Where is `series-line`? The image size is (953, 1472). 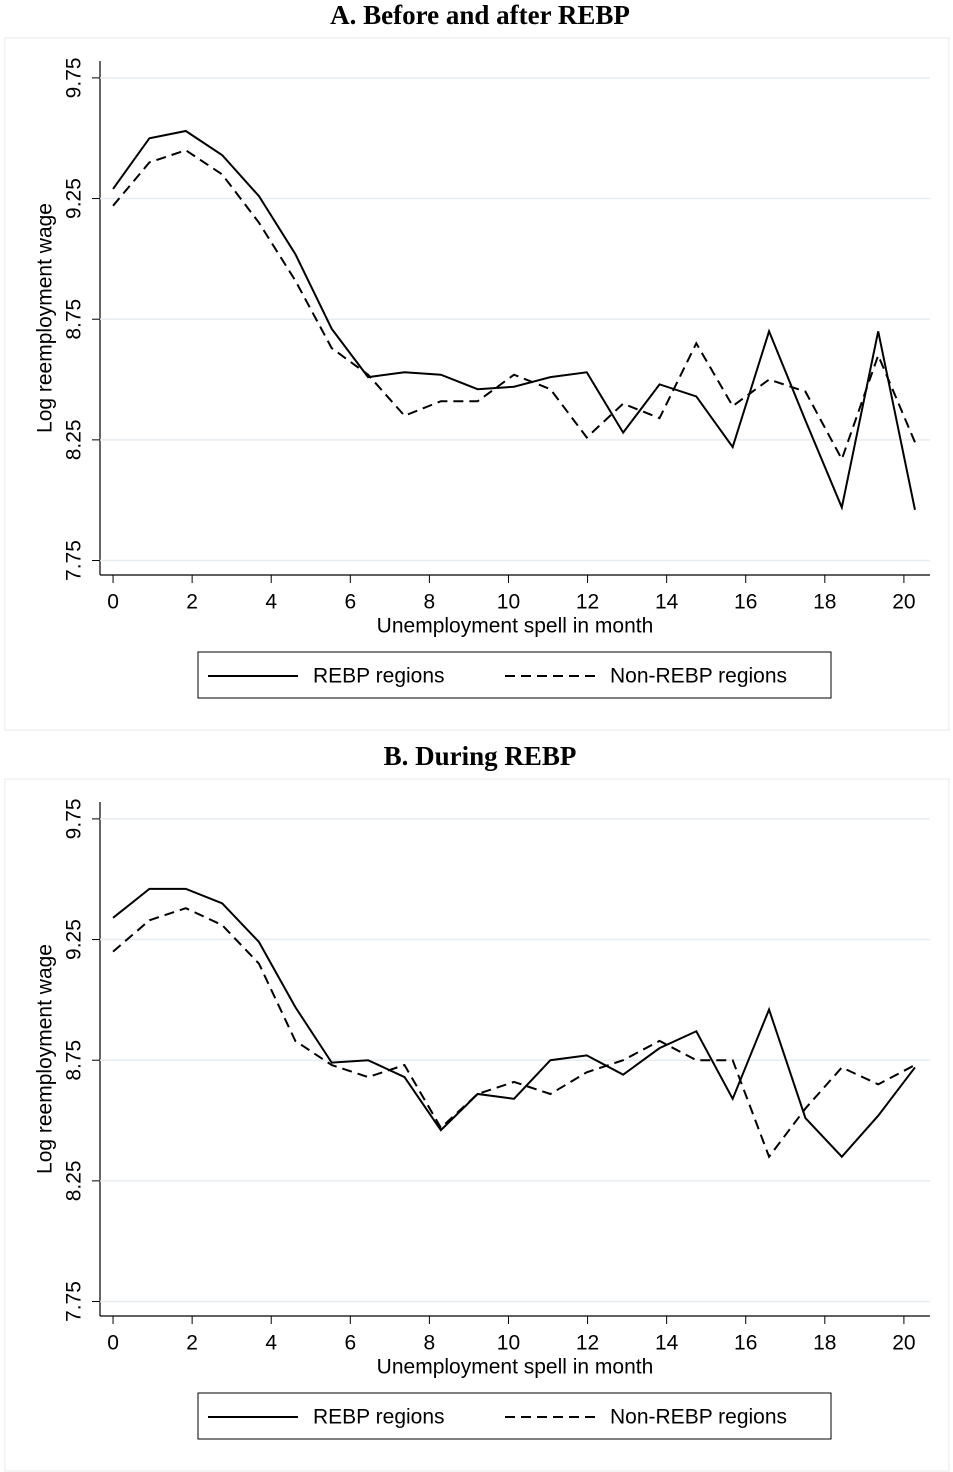 series-line is located at coordinates (514, 1033).